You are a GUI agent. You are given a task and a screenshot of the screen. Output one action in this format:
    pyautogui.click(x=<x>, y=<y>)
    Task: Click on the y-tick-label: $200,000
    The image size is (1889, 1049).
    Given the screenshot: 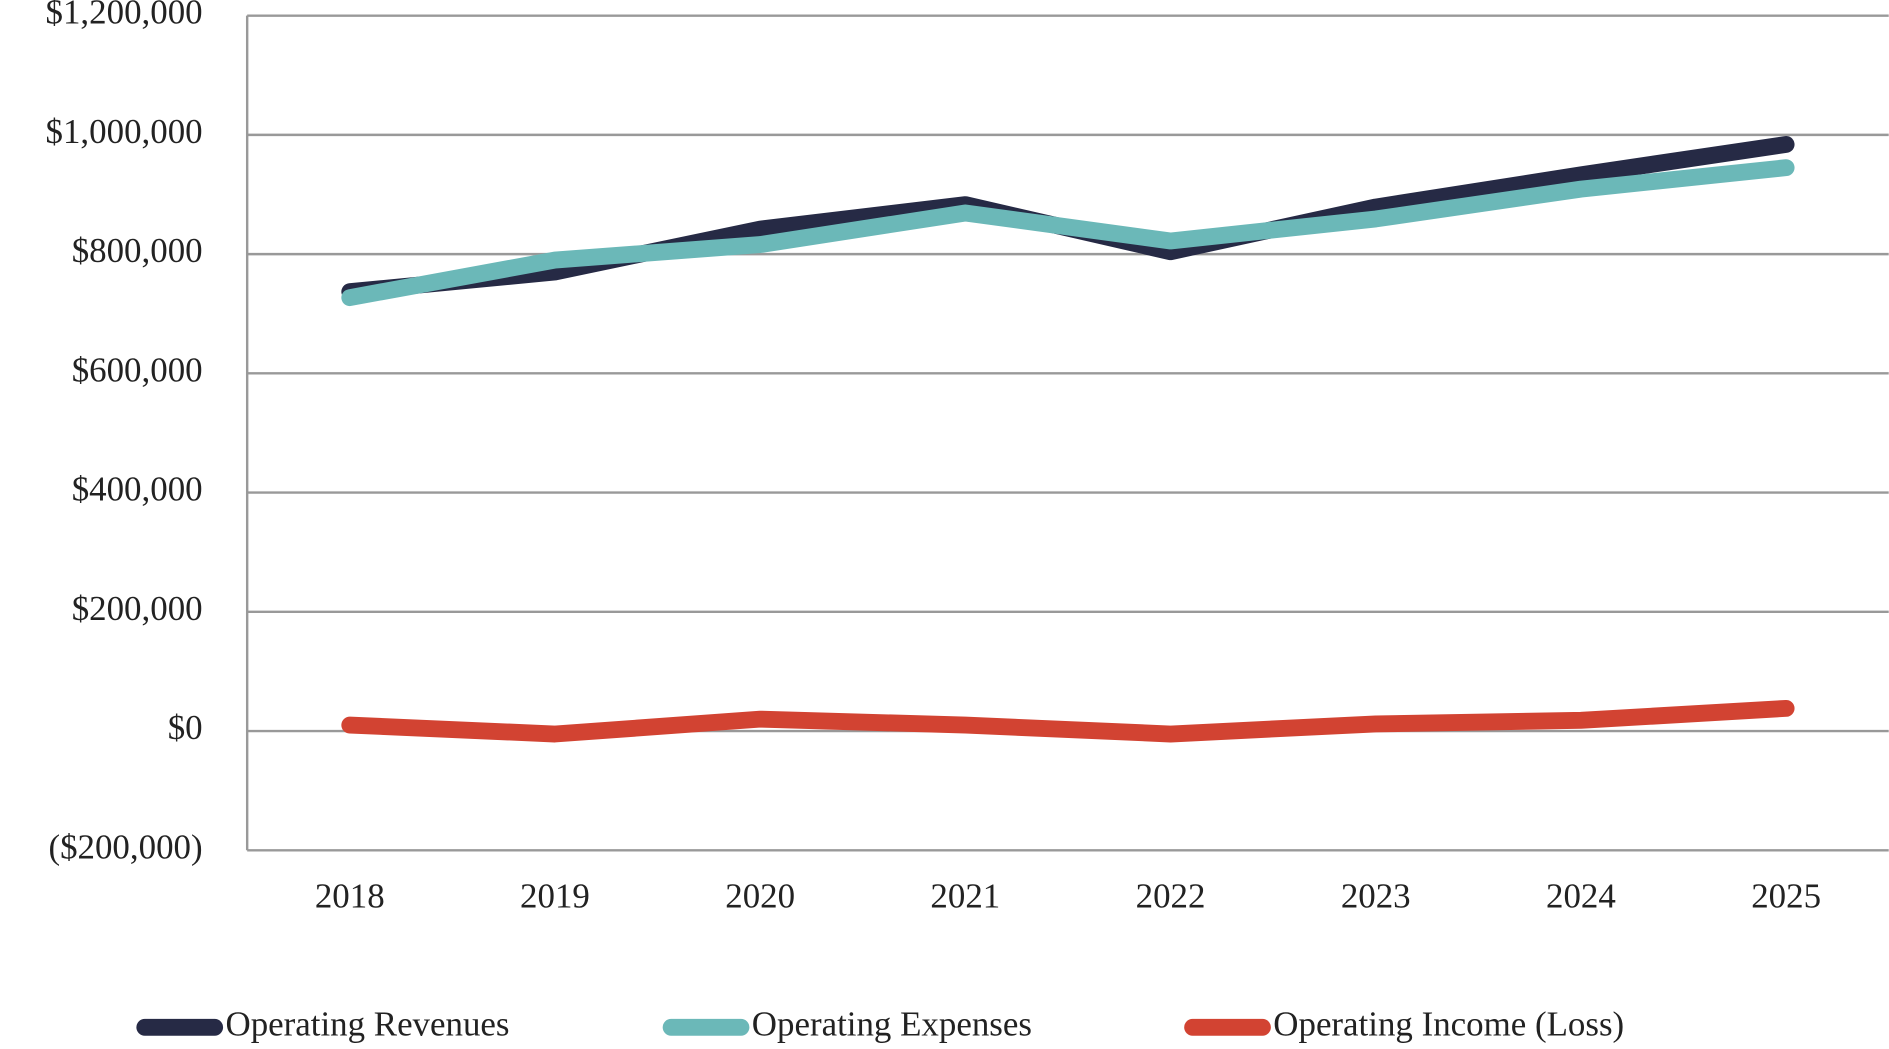 What is the action you would take?
    pyautogui.click(x=137, y=608)
    